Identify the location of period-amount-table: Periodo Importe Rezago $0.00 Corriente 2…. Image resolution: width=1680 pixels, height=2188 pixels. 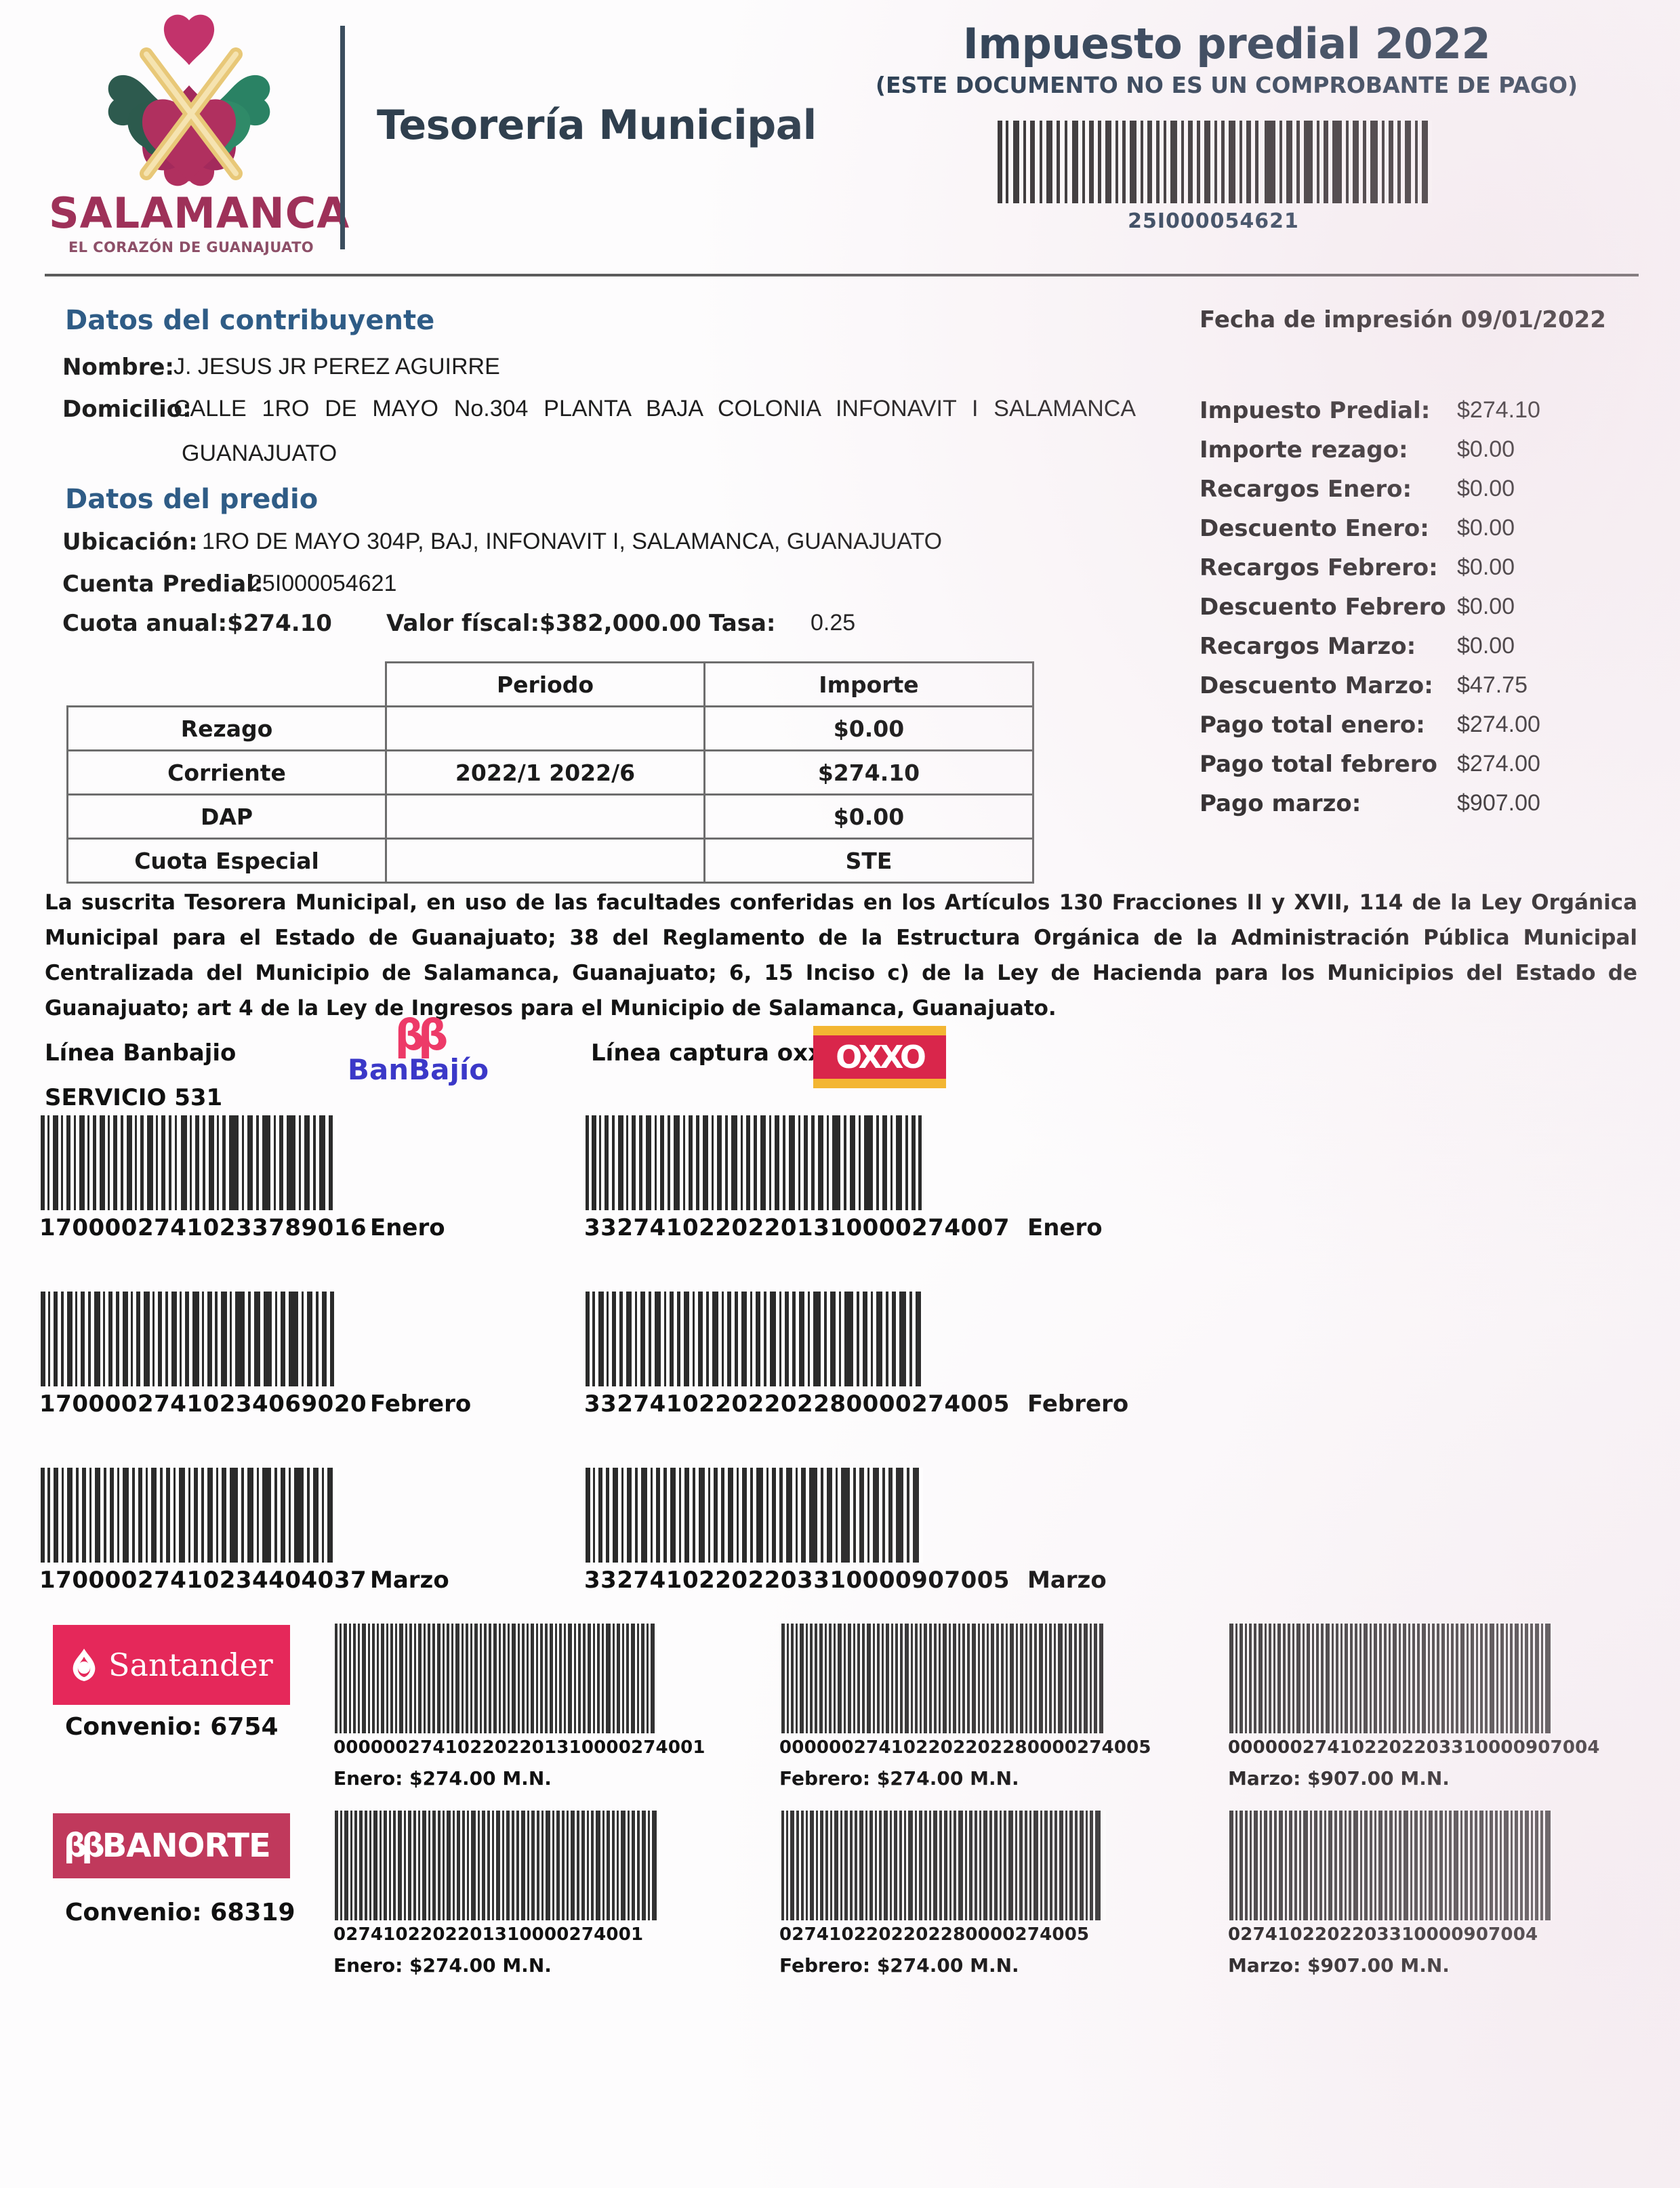
(550, 772).